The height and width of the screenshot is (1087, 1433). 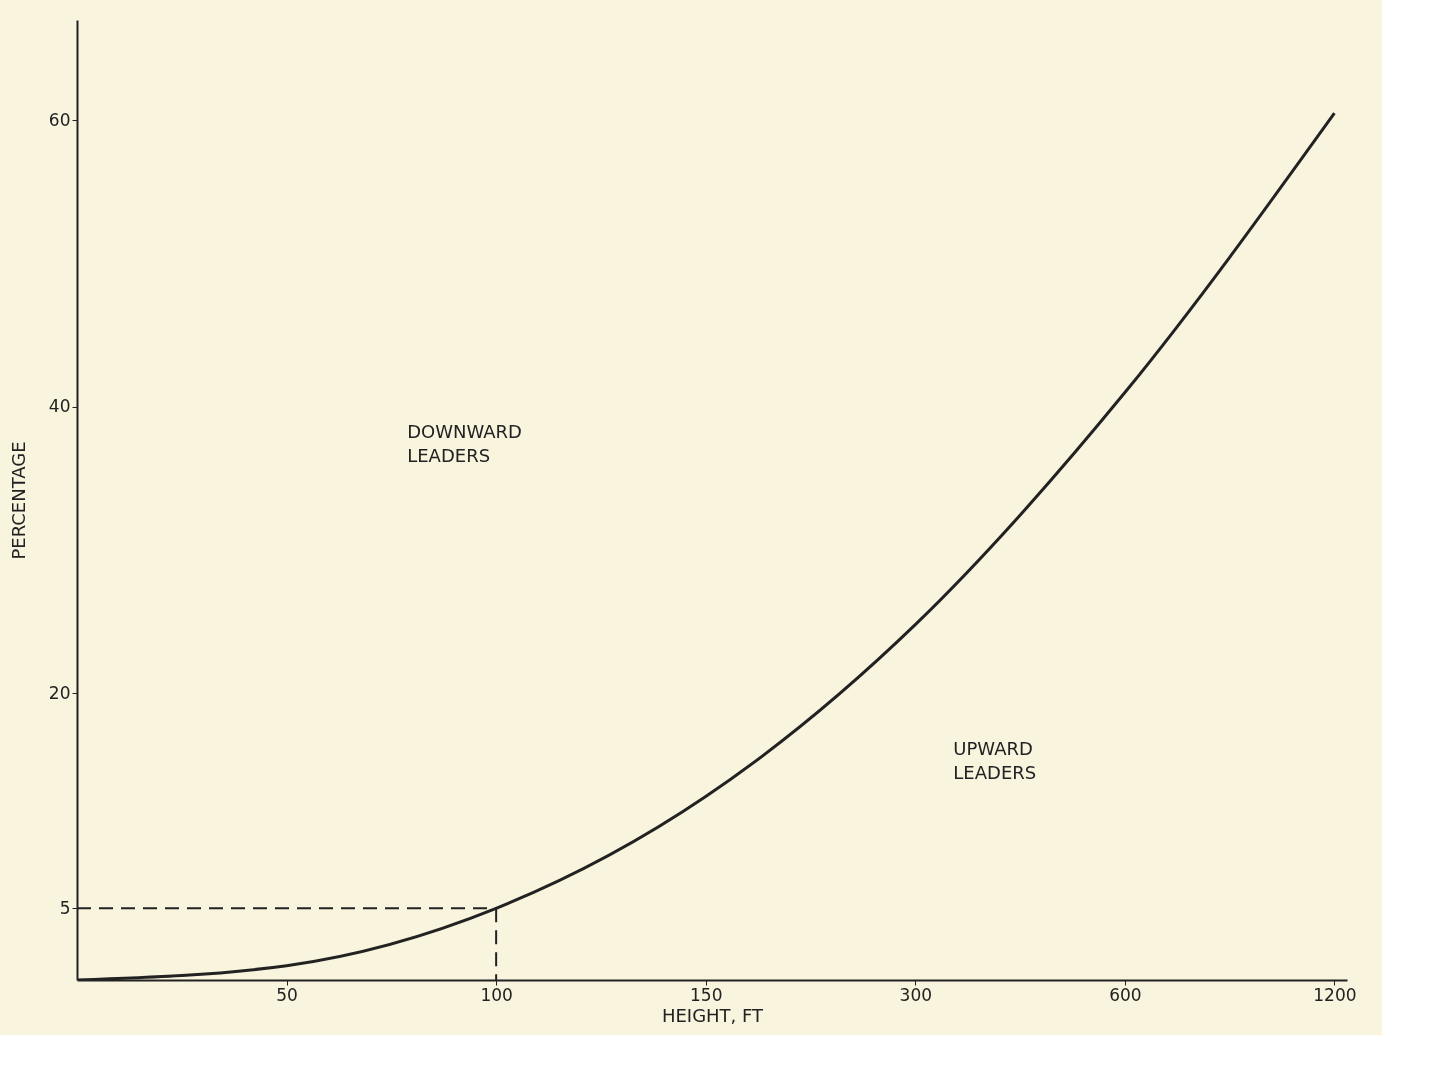 What do you see at coordinates (65, 907) in the screenshot?
I see `y-tick-label: 5` at bounding box center [65, 907].